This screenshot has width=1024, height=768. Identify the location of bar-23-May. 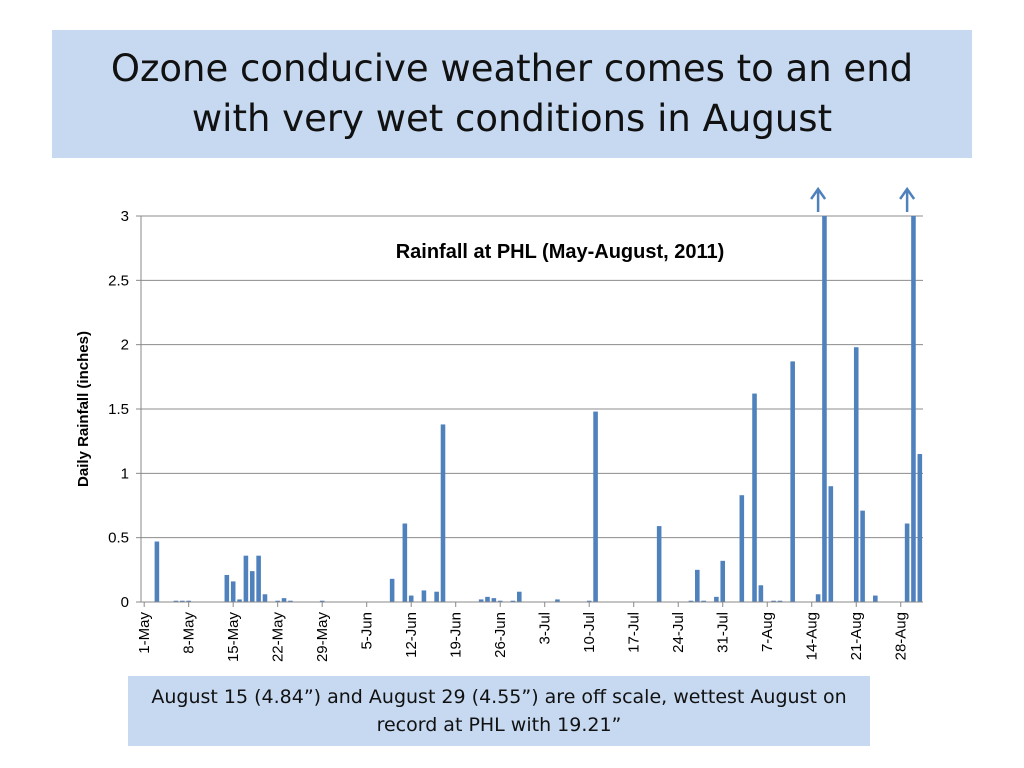
(284, 600).